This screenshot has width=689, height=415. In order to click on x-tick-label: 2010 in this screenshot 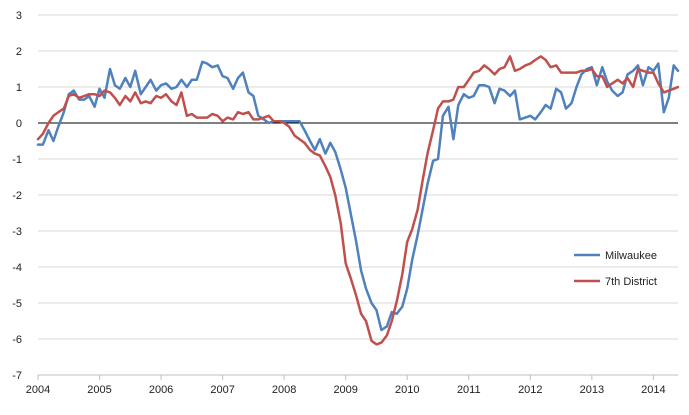, I will do `click(407, 390)`.